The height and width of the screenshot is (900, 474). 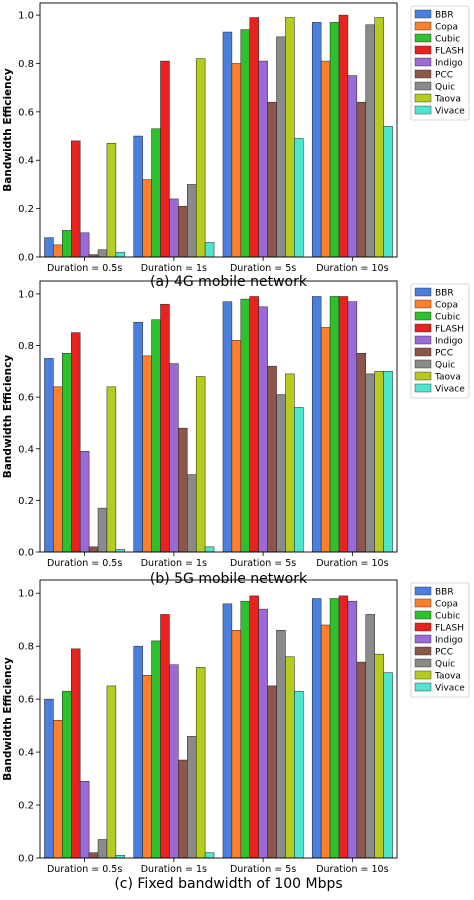 I want to click on legend-label-pcc: PCC, so click(x=444, y=76).